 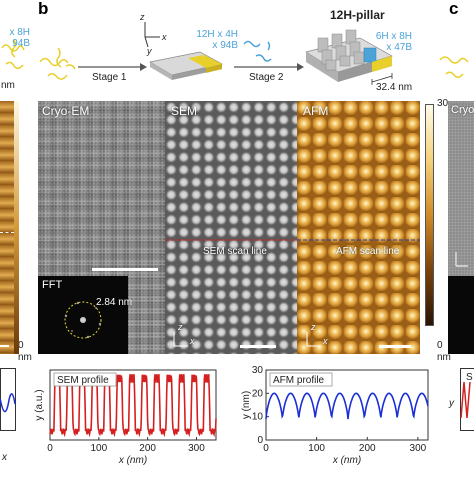 I want to click on stage1-arrow, so click(x=112, y=67).